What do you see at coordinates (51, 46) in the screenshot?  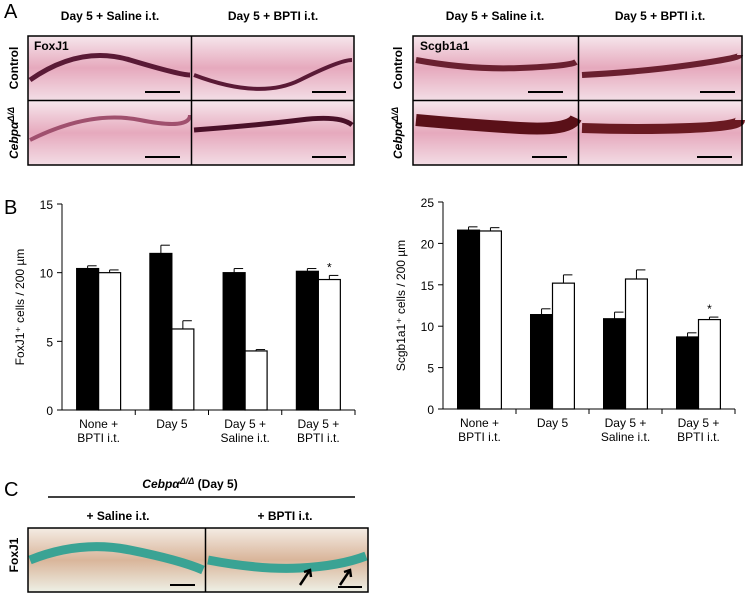 I see `stain-label: FoxJ1` at bounding box center [51, 46].